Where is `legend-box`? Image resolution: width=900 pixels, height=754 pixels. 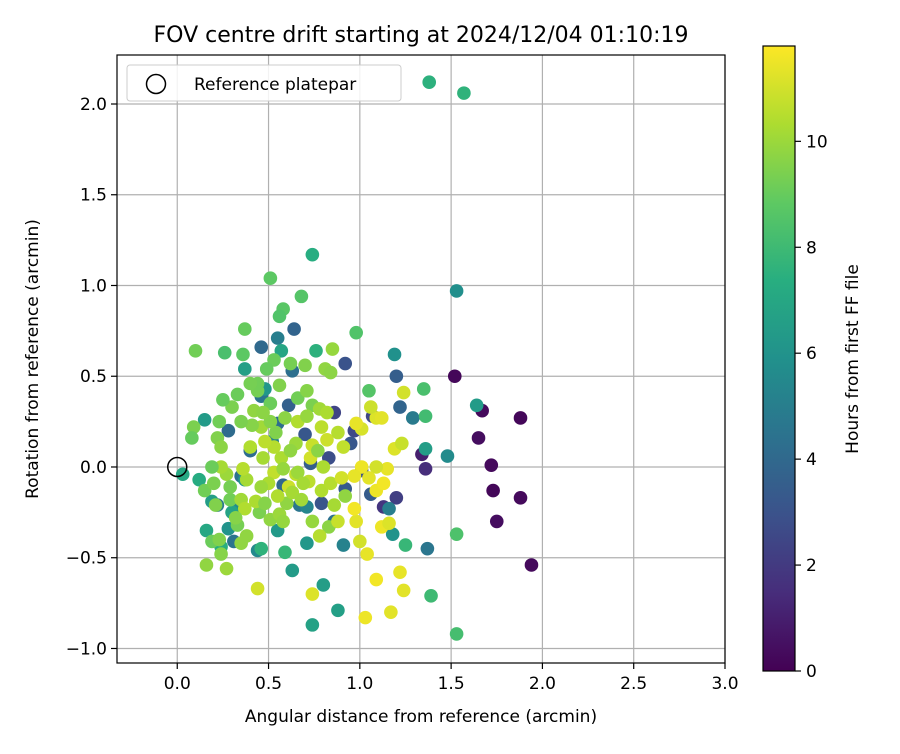 legend-box is located at coordinates (264, 83).